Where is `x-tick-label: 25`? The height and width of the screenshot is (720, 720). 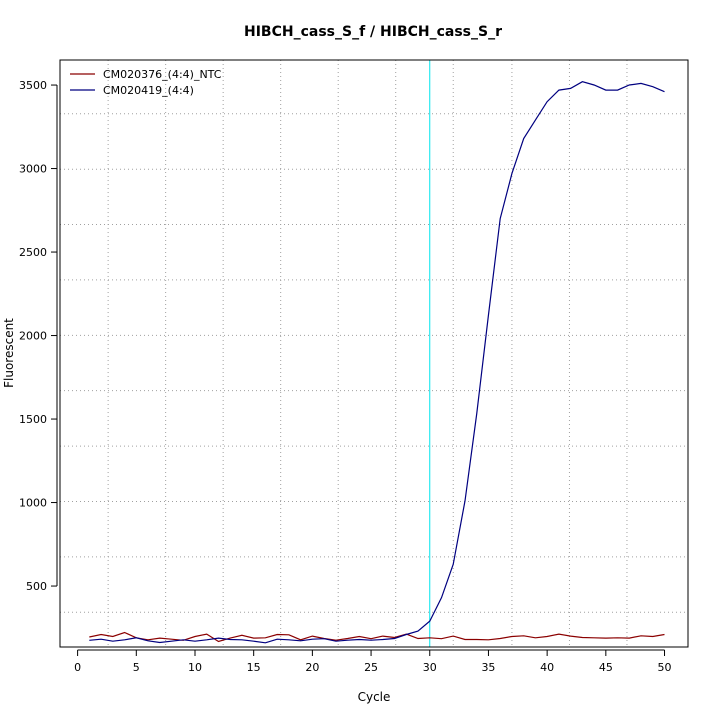 x-tick-label: 25 is located at coordinates (371, 667).